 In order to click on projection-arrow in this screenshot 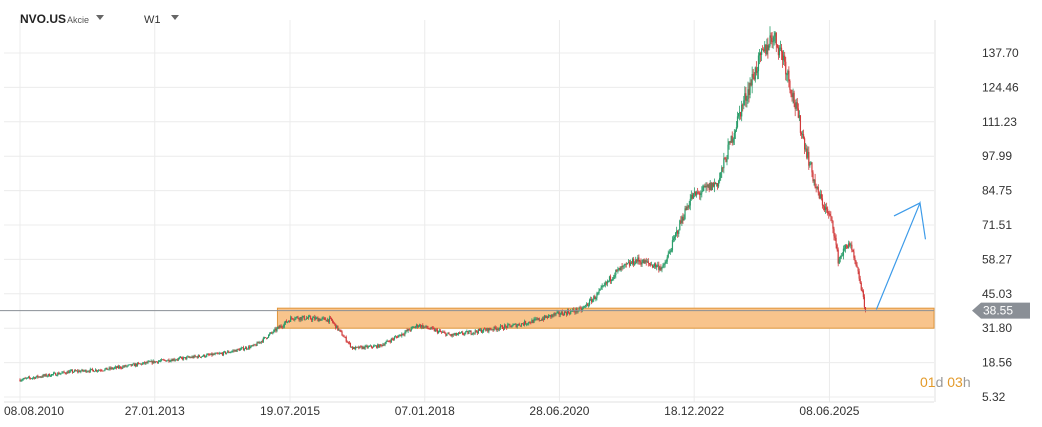, I will do `click(901, 255)`.